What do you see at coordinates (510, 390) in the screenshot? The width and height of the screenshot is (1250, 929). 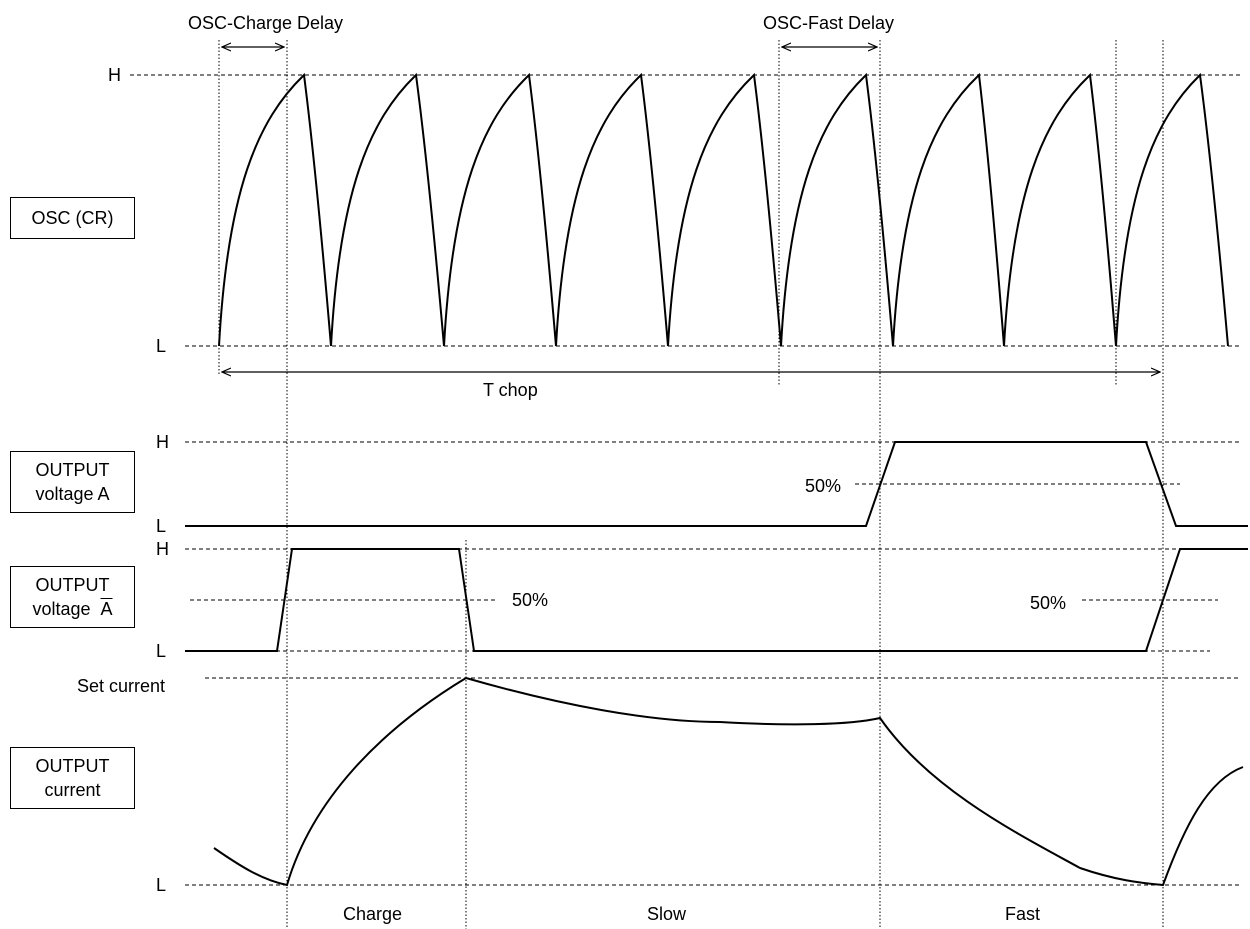 I see `t-chop-label: T chop` at bounding box center [510, 390].